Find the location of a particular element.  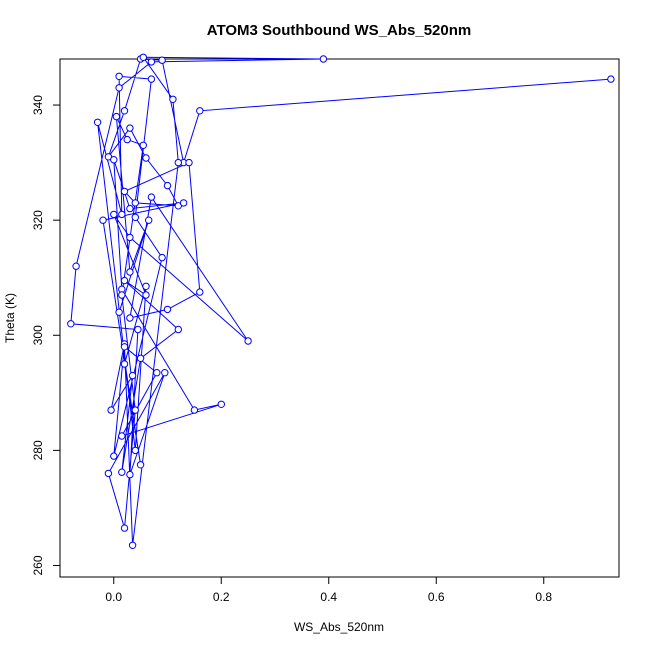

x-tick-label: 0.4 is located at coordinates (328, 597).